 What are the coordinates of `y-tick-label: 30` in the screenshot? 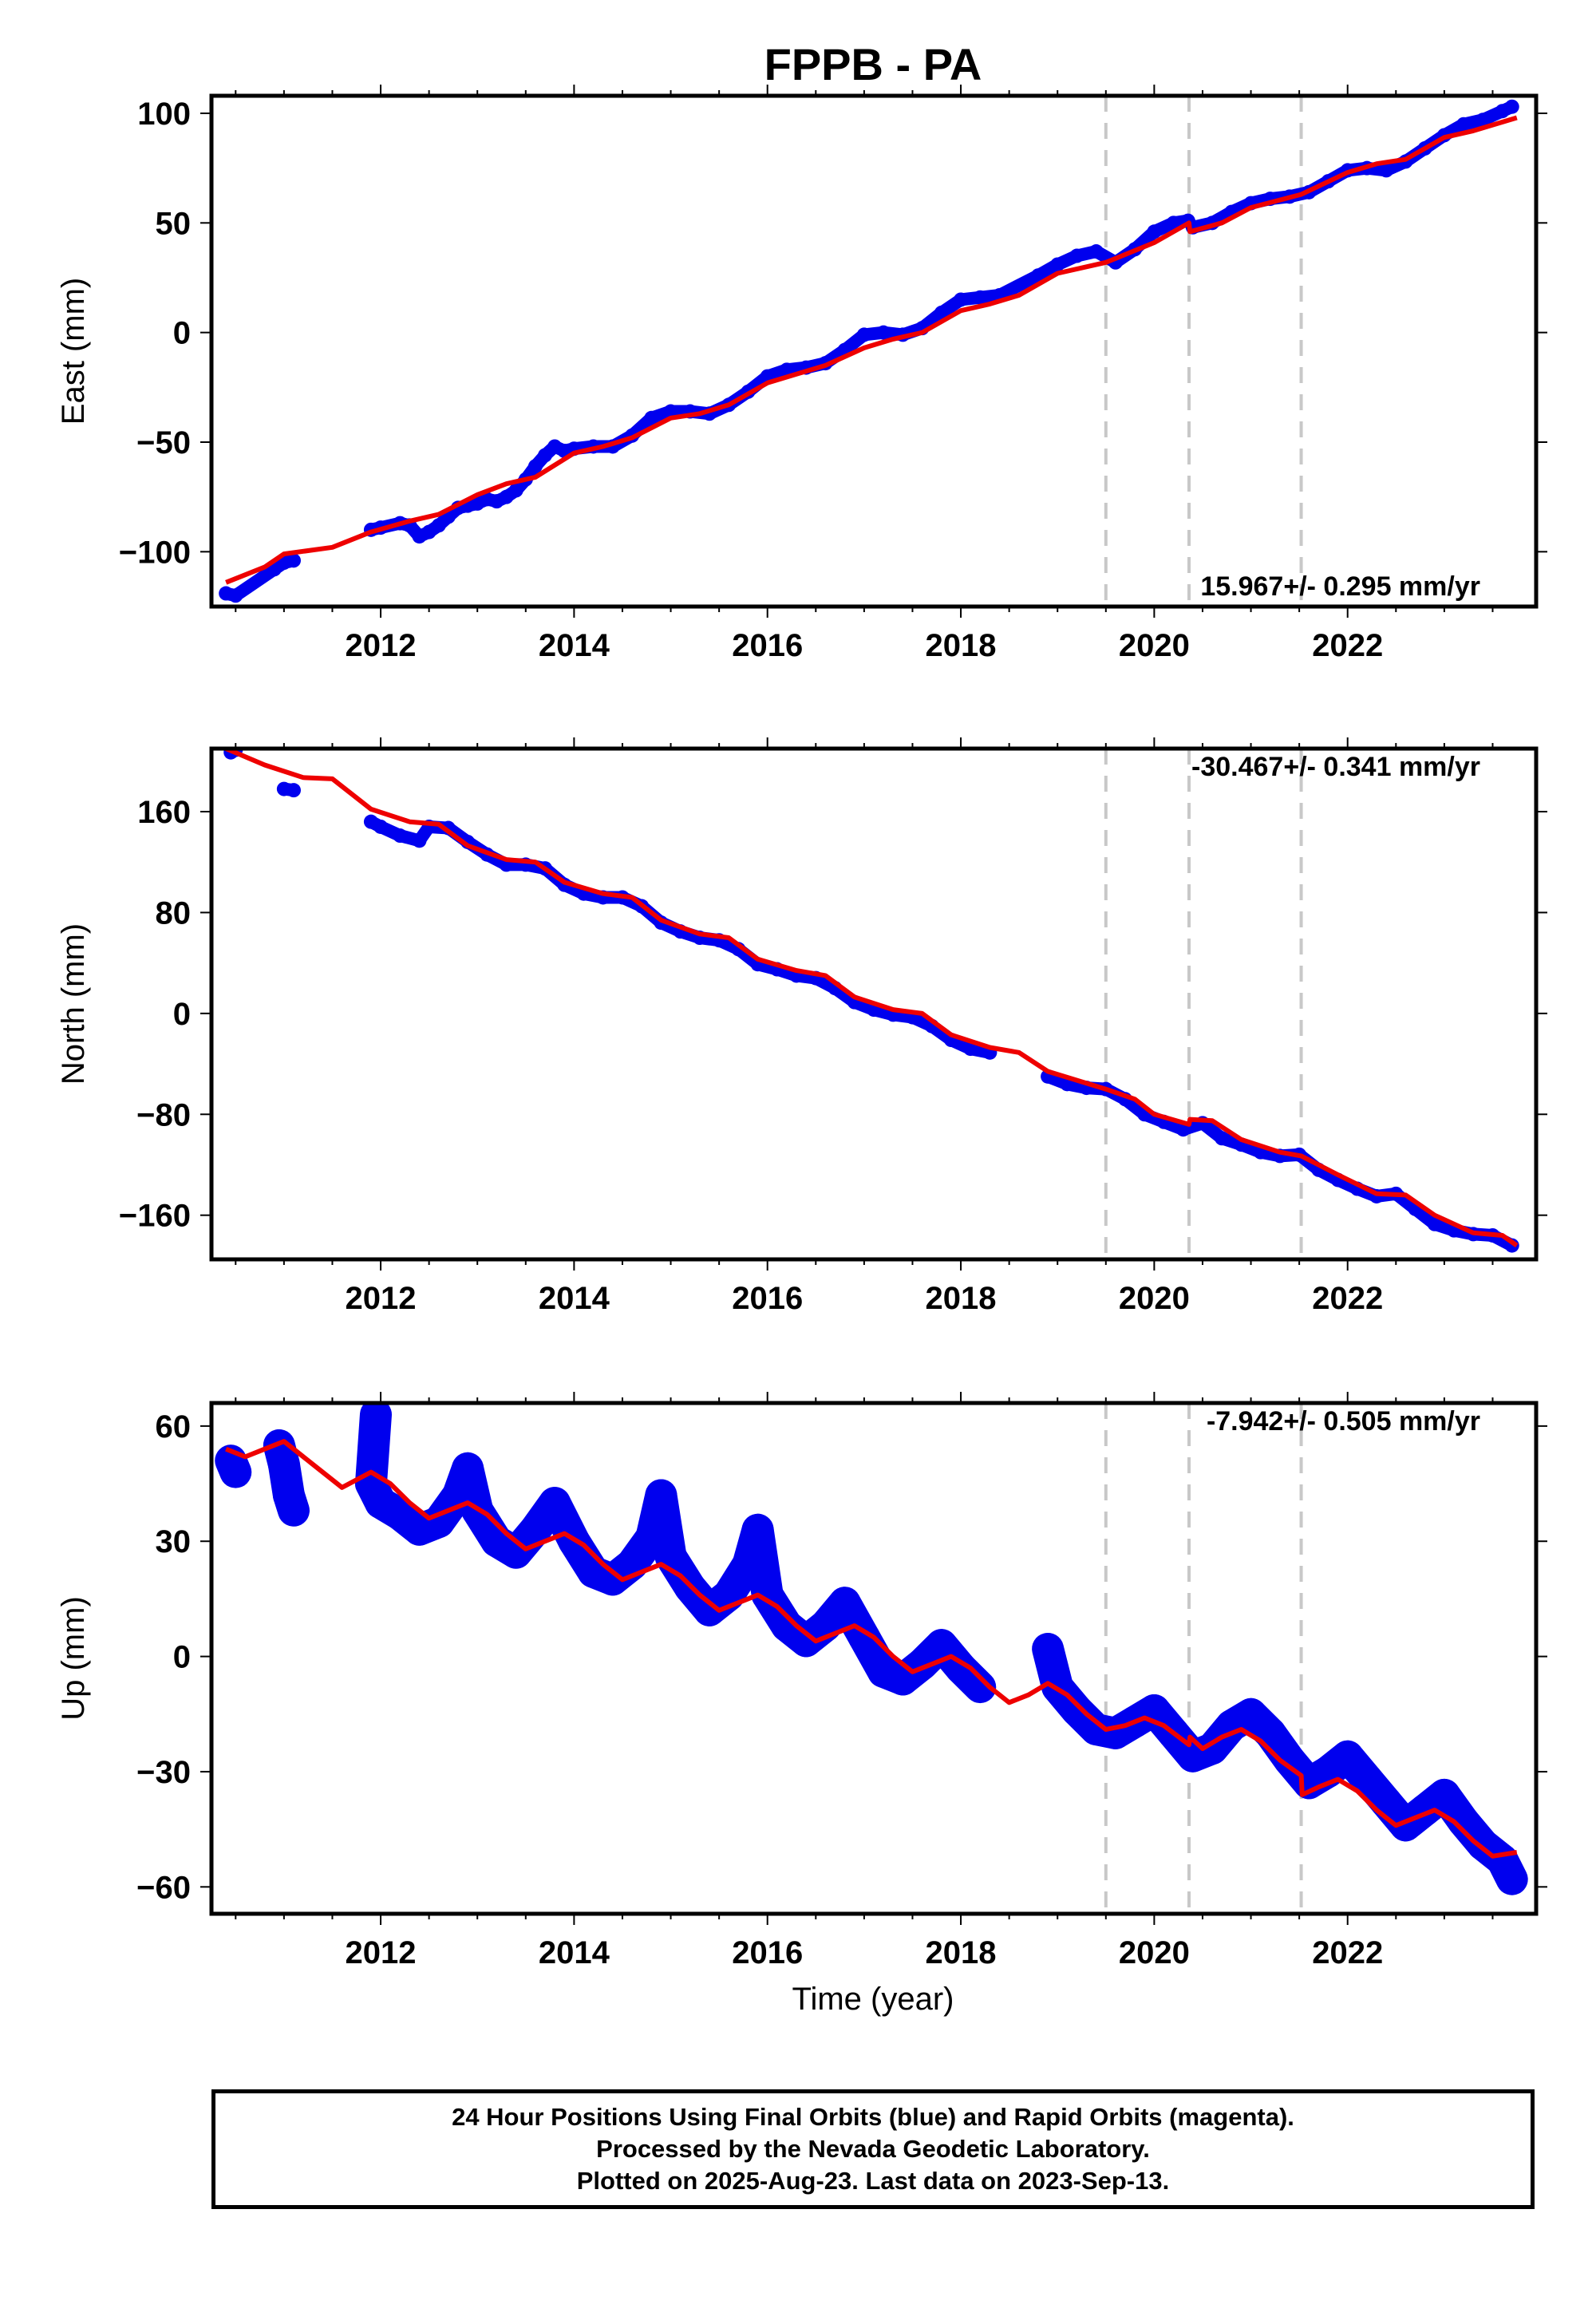 It's located at (174, 1541).